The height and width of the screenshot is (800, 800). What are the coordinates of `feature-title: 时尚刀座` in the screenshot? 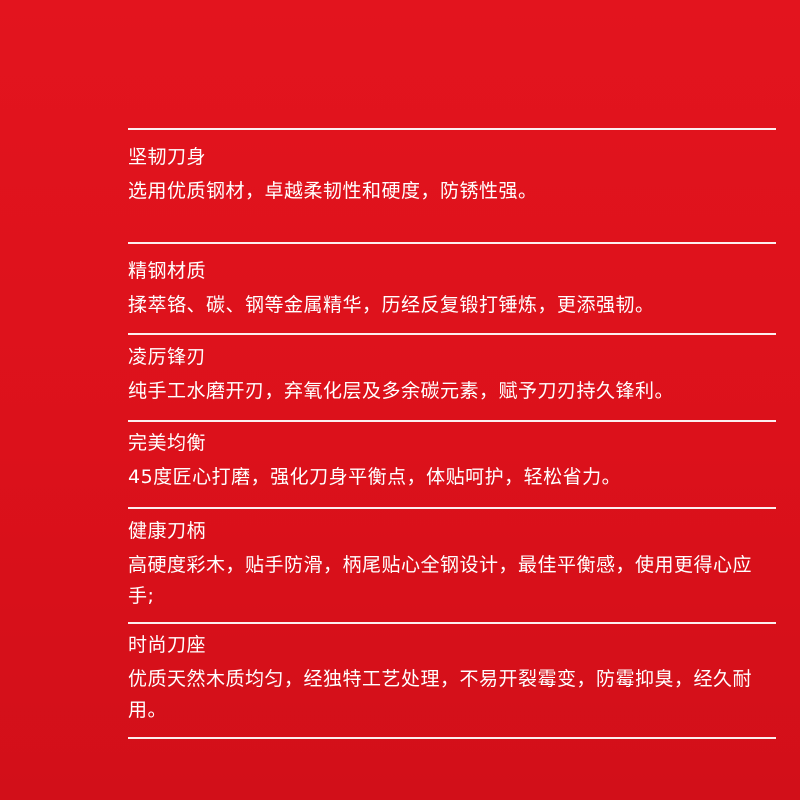 It's located at (167, 645).